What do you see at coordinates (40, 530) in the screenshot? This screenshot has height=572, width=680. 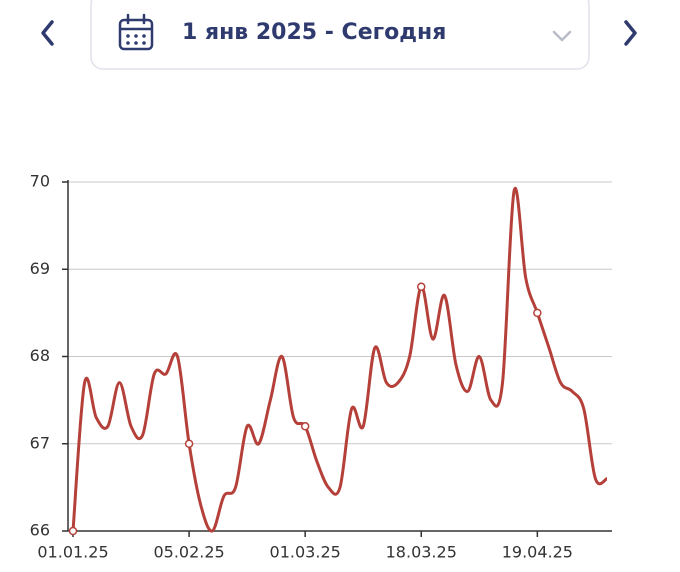 I see `y-tick-label: 66` at bounding box center [40, 530].